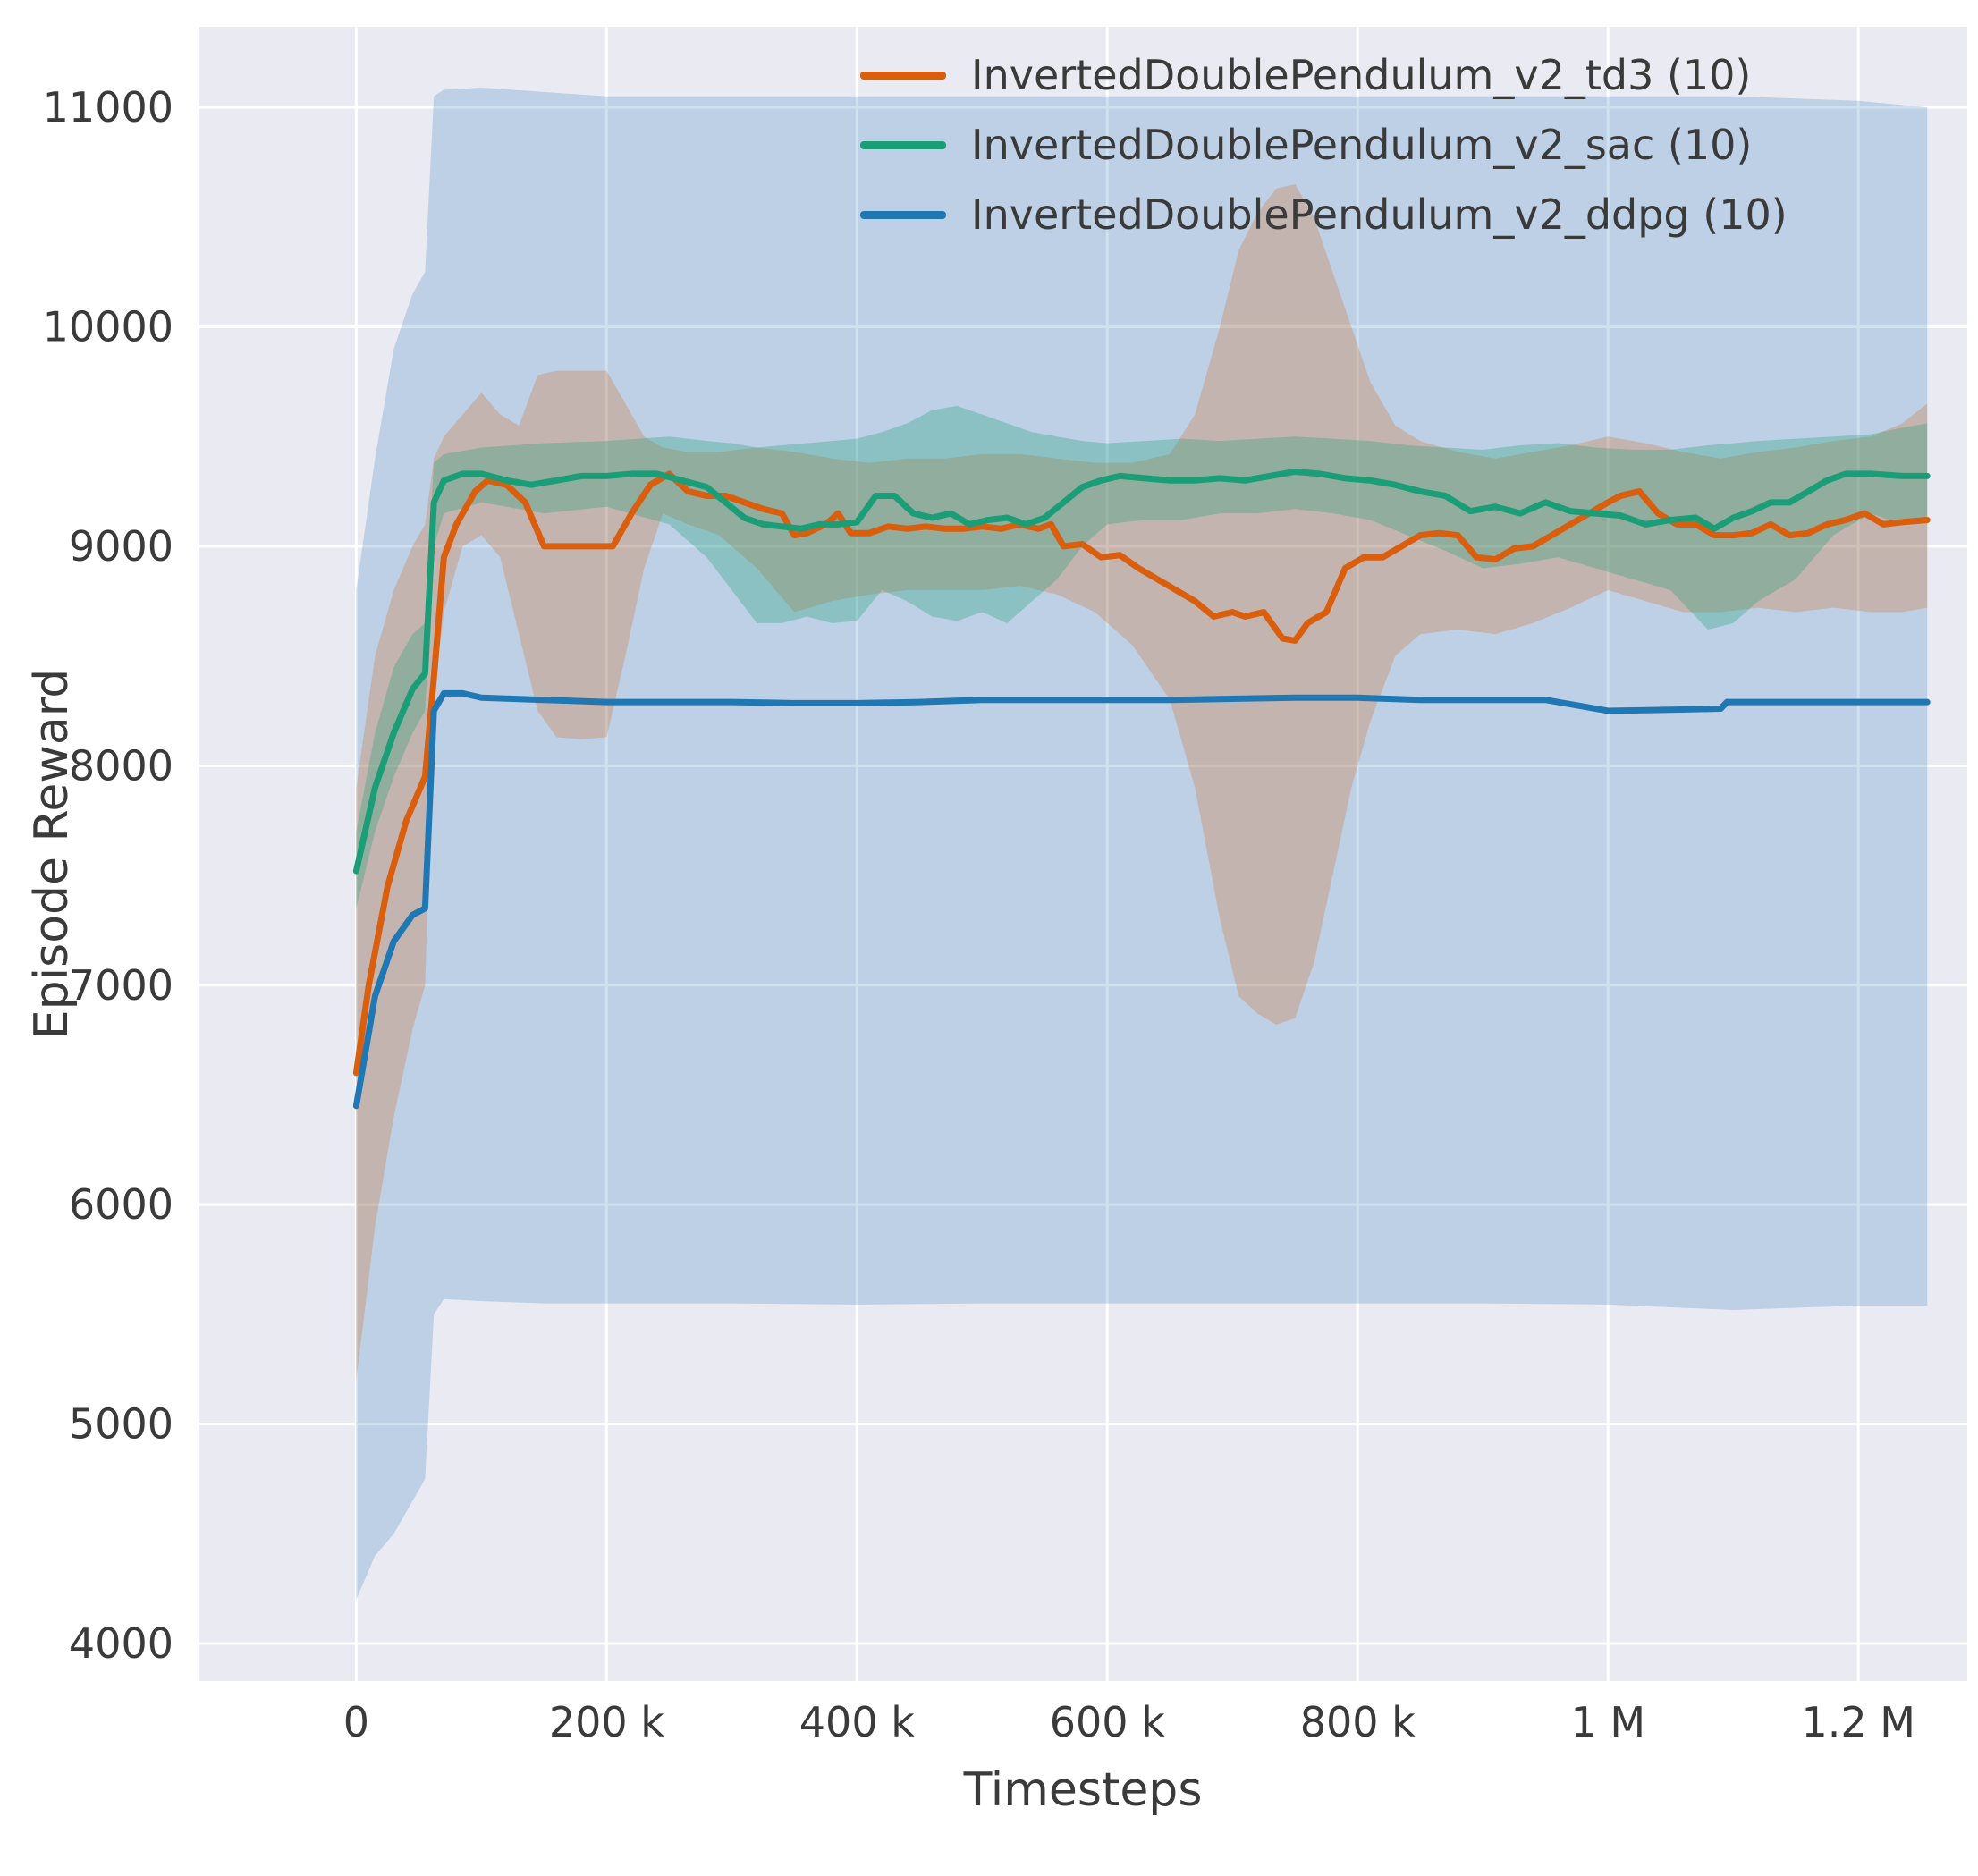 This screenshot has width=1978, height=1876. What do you see at coordinates (1858, 1722) in the screenshot?
I see `x-tick-label: 1.2 M` at bounding box center [1858, 1722].